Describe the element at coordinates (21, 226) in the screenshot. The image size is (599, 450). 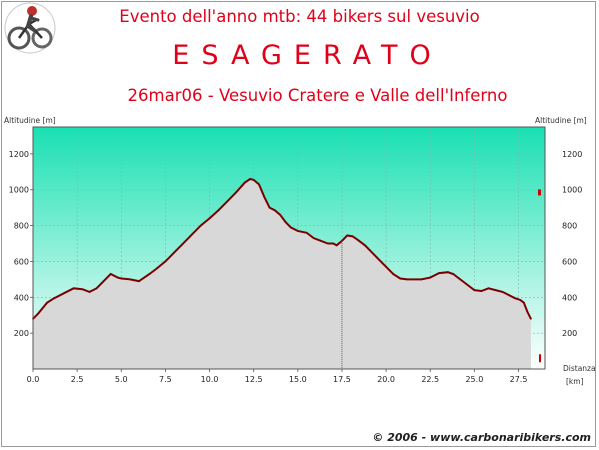
I see `y-tick-label-left: 800` at that location.